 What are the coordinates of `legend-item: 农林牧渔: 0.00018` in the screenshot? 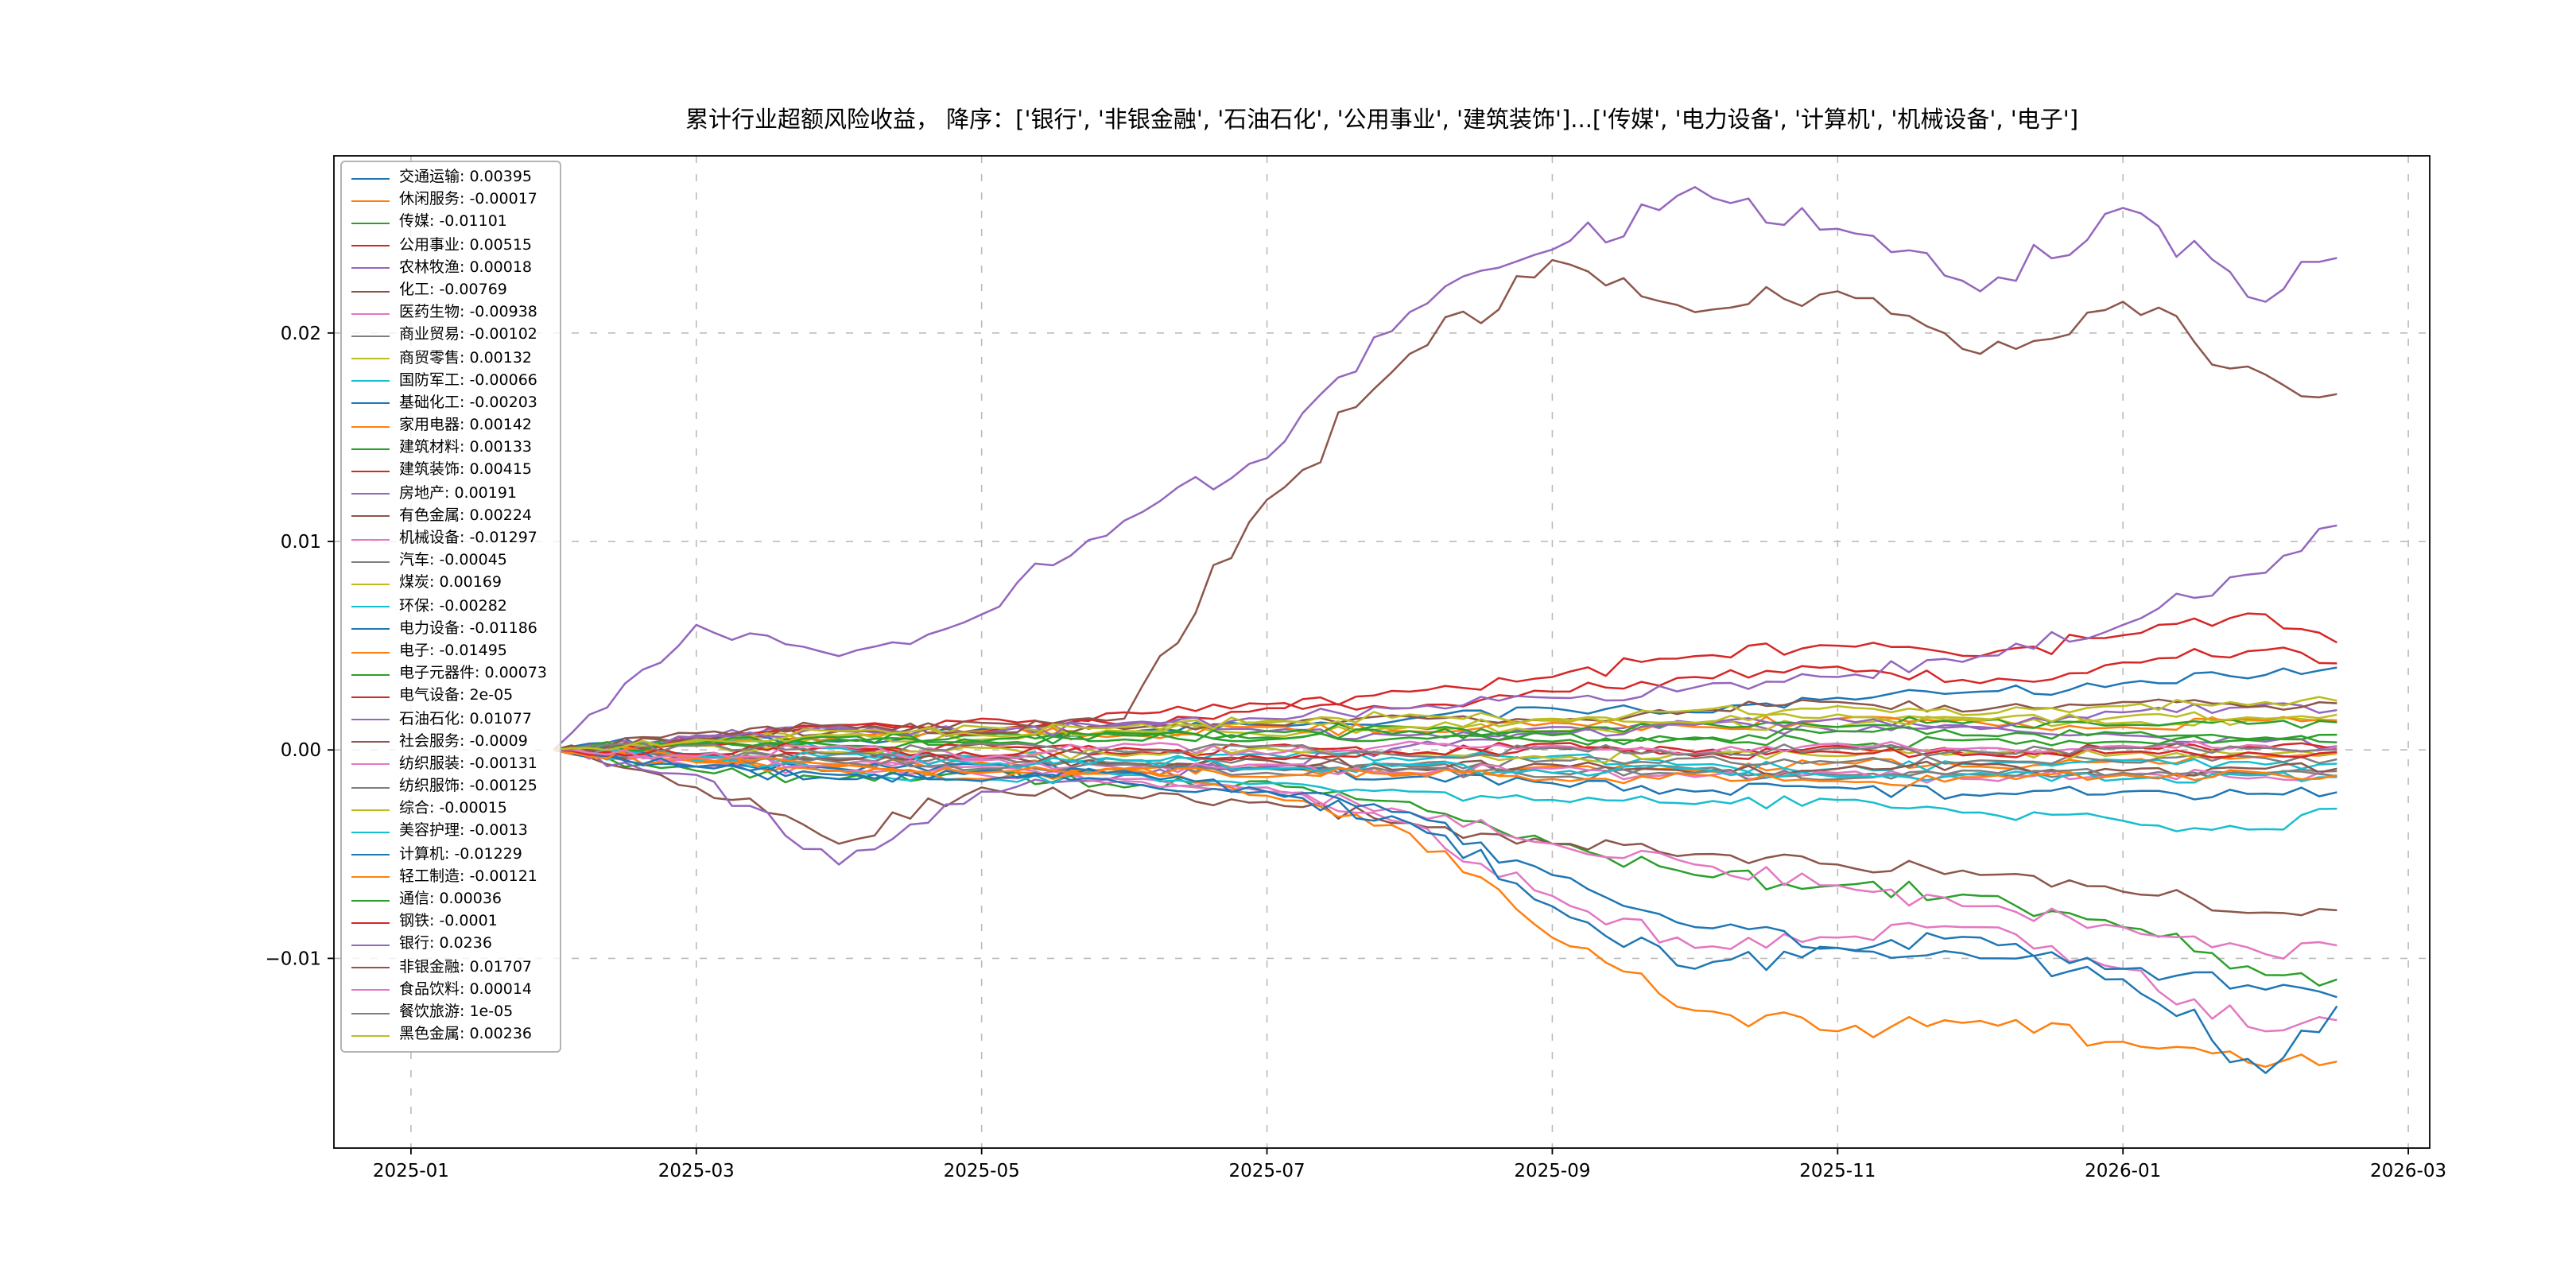 It's located at (449, 269).